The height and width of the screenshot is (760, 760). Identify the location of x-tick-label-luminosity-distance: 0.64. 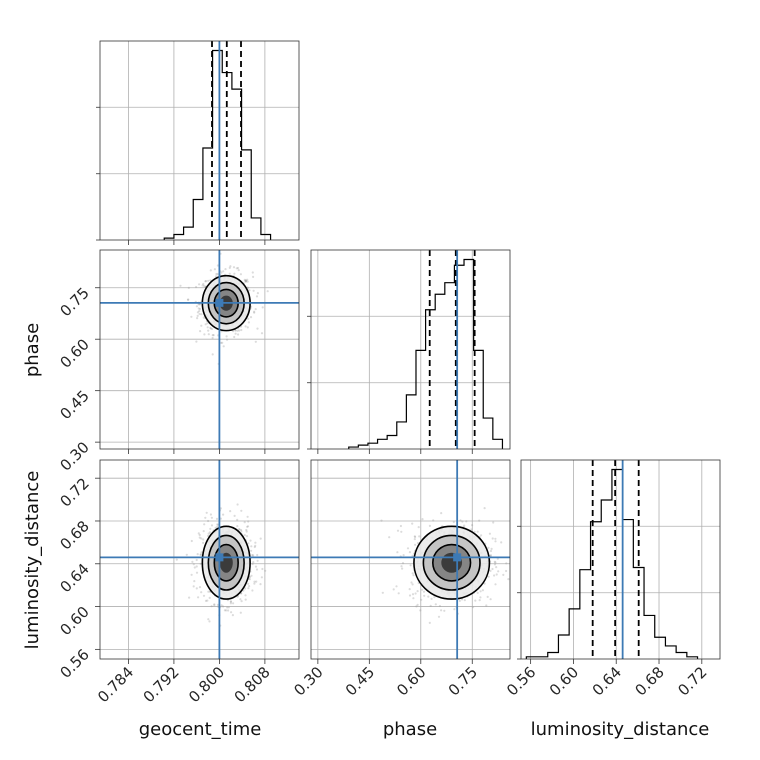
(607, 681).